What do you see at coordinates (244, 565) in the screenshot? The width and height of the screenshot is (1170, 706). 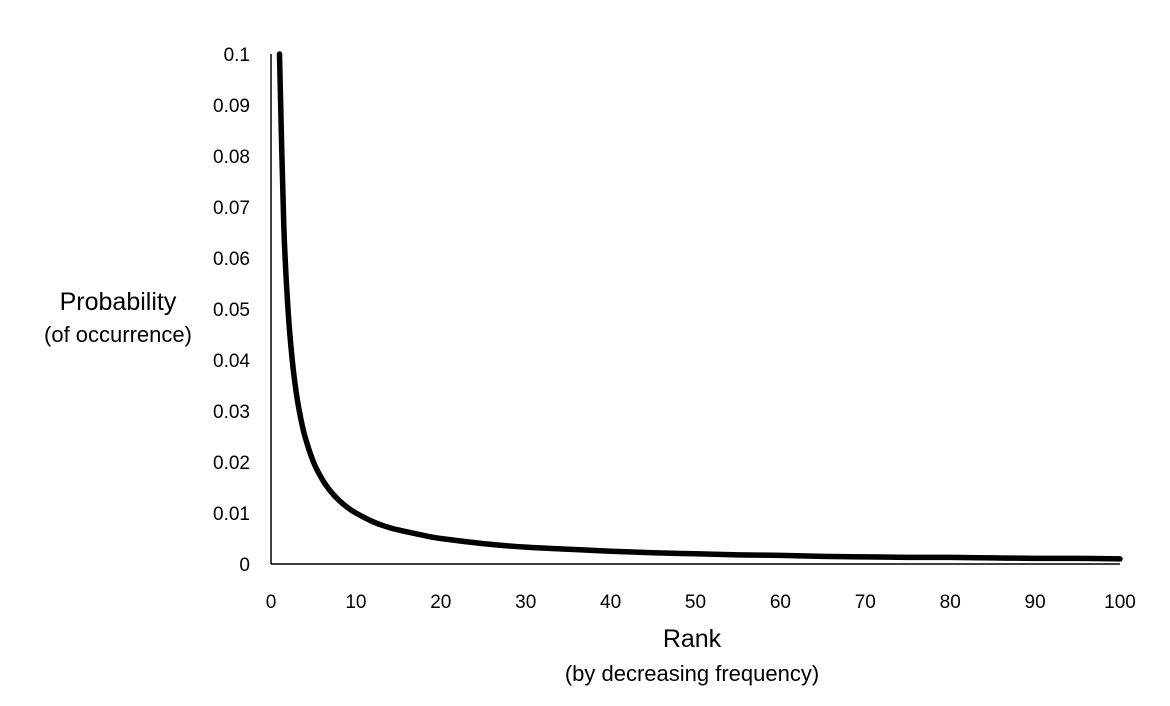 I see `y-tick-label: 0` at bounding box center [244, 565].